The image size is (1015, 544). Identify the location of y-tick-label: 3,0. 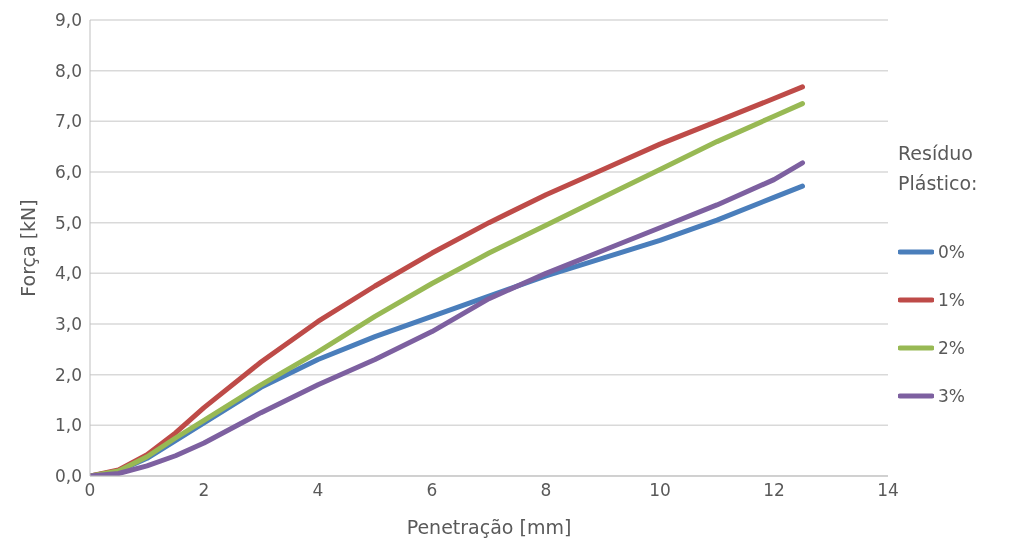
(68, 324).